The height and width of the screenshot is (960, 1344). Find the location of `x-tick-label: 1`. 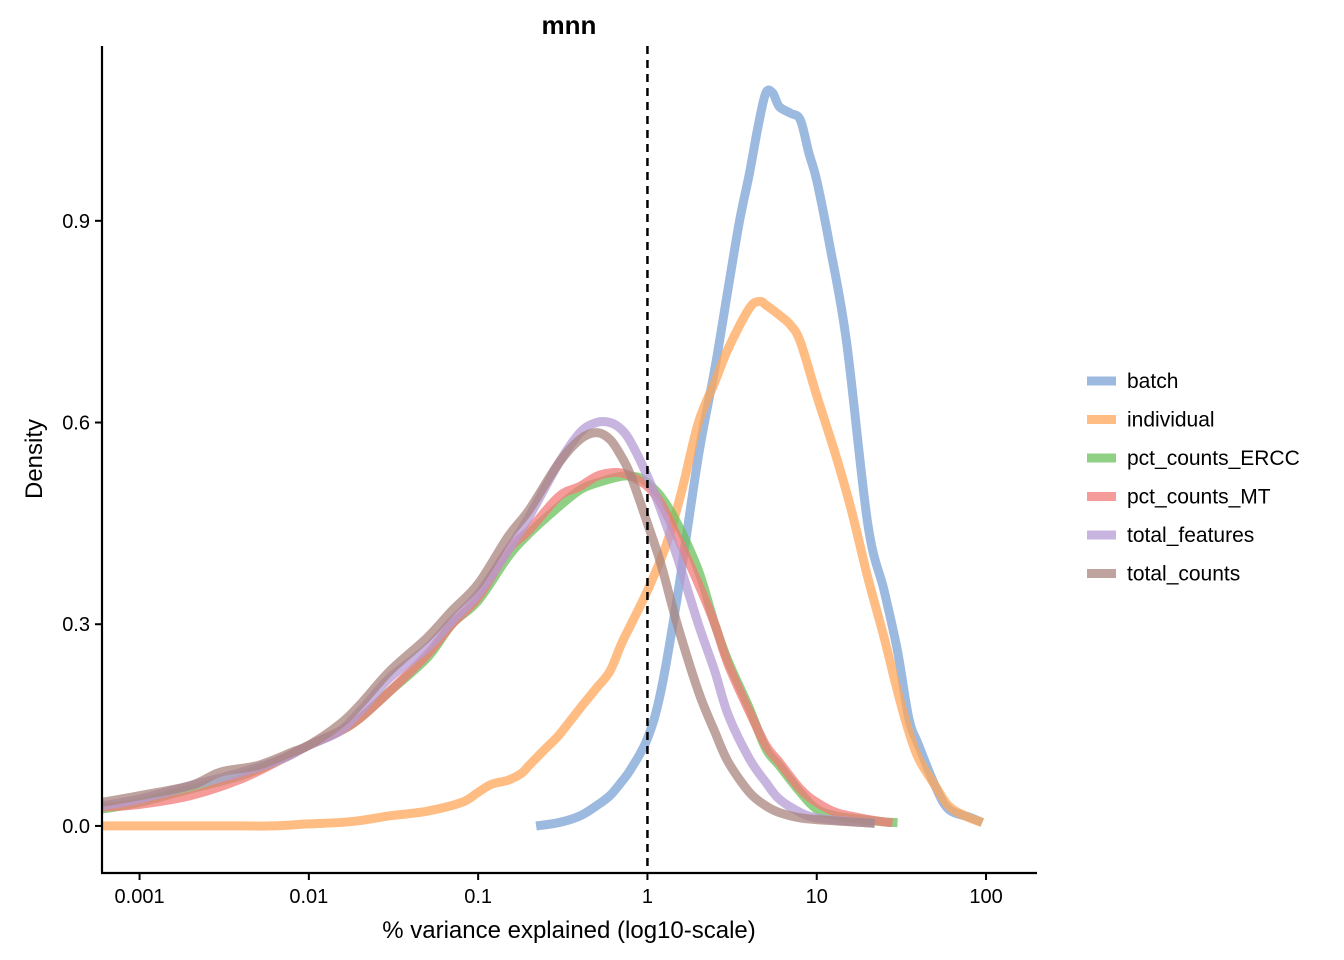

x-tick-label: 1 is located at coordinates (647, 897).